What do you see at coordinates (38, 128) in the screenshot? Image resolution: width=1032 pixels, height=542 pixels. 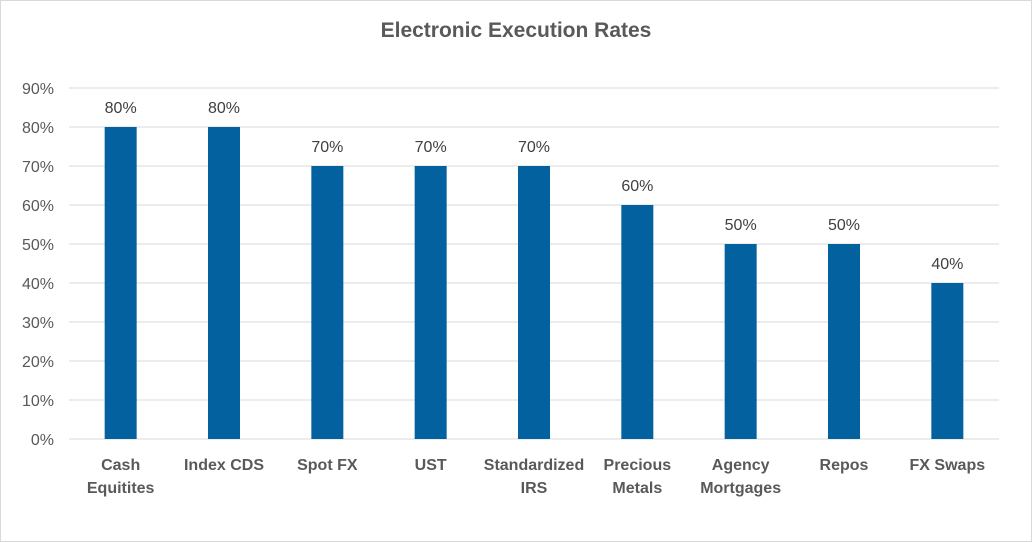 I see `y-tick-label: 80%` at bounding box center [38, 128].